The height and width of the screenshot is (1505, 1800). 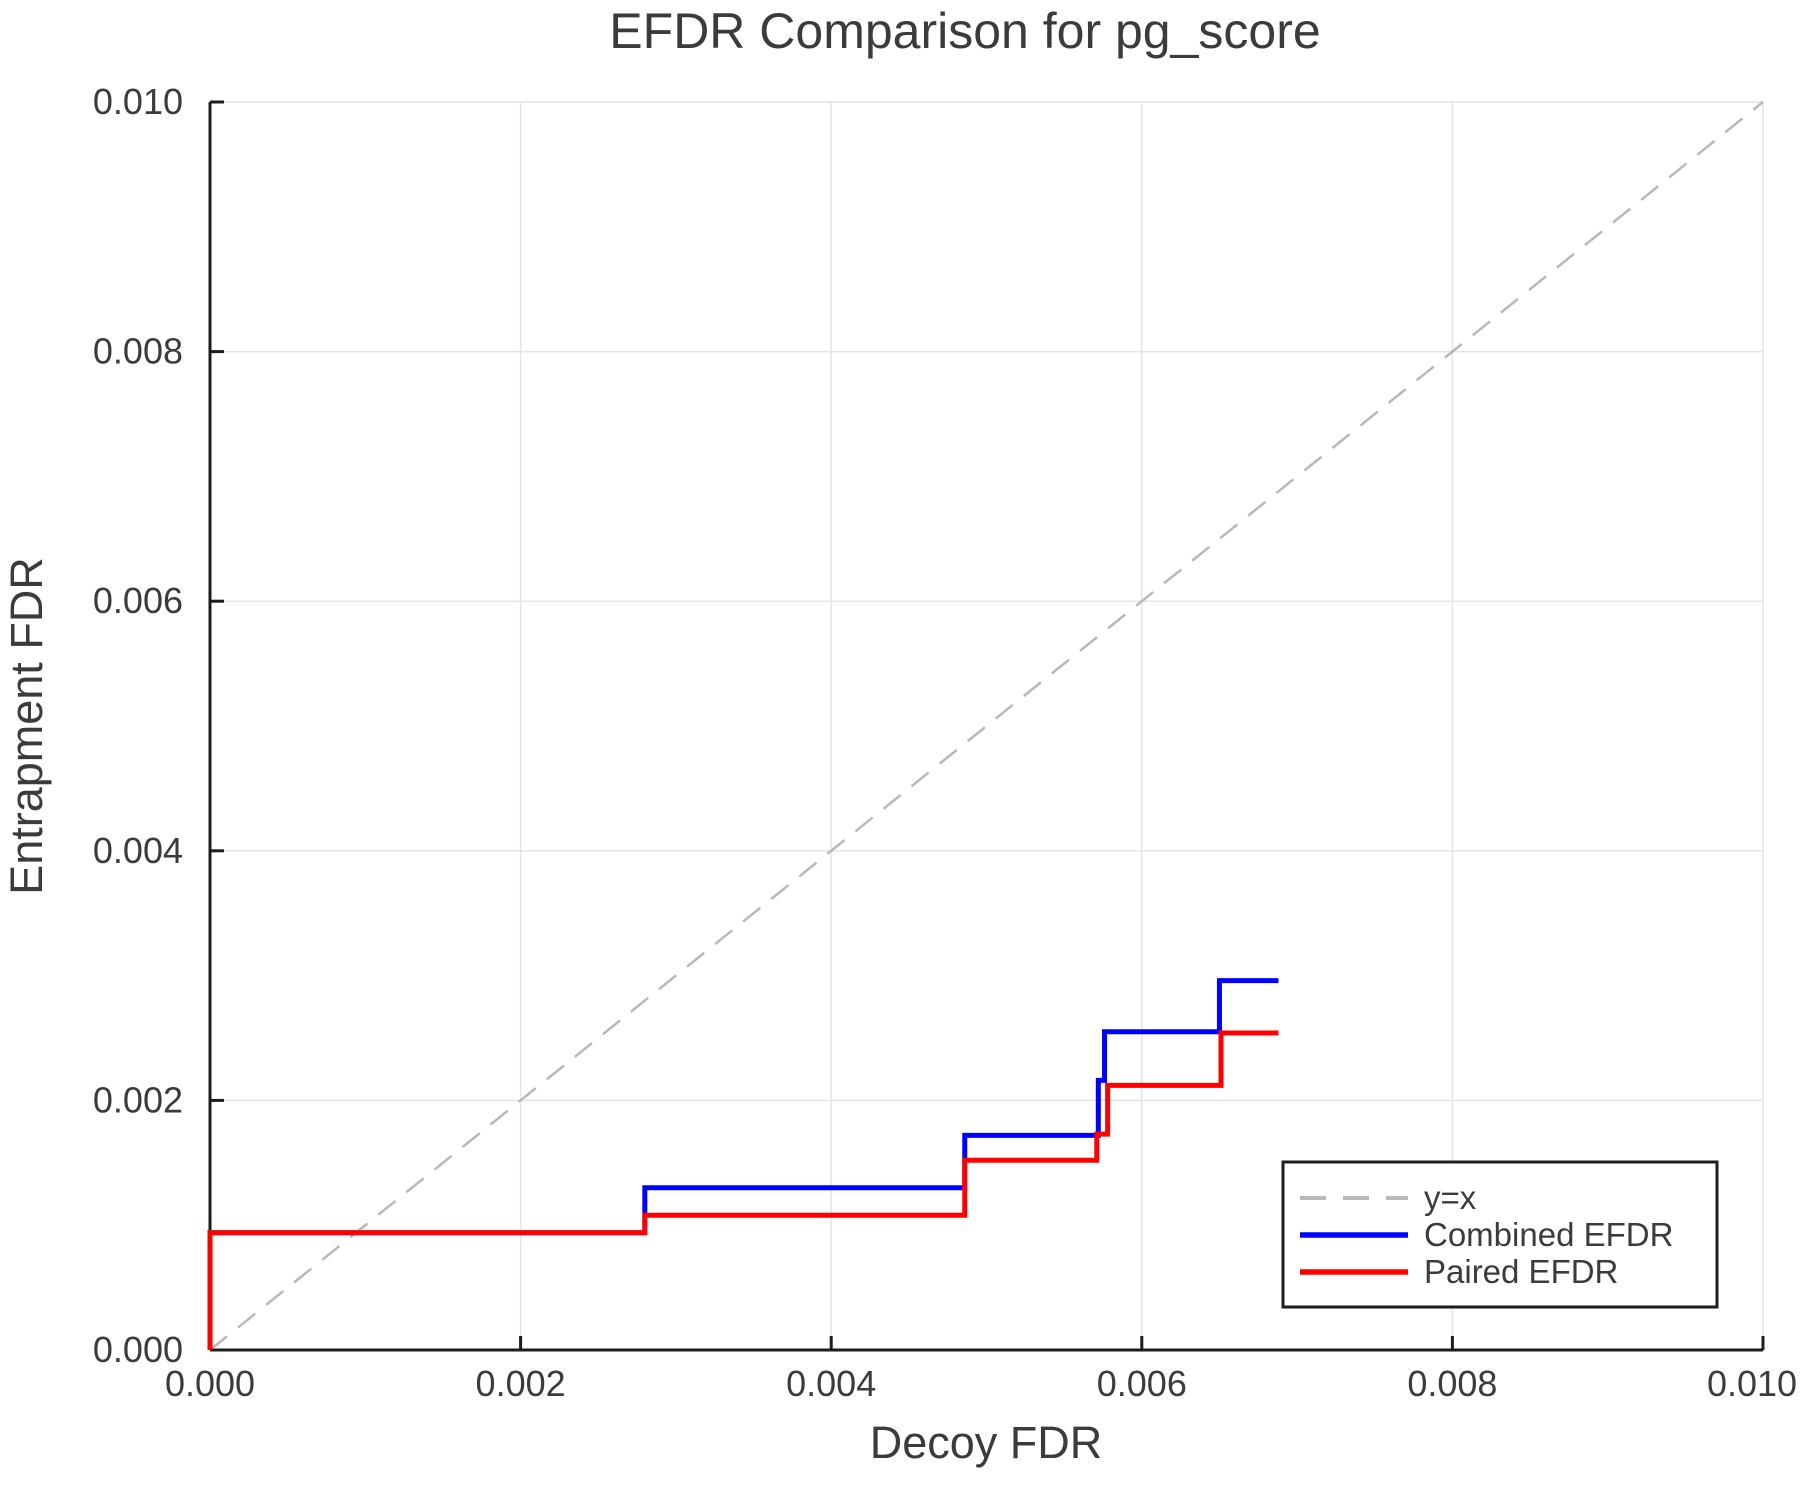 I want to click on x-tick-label: 0.000, so click(x=210, y=1383).